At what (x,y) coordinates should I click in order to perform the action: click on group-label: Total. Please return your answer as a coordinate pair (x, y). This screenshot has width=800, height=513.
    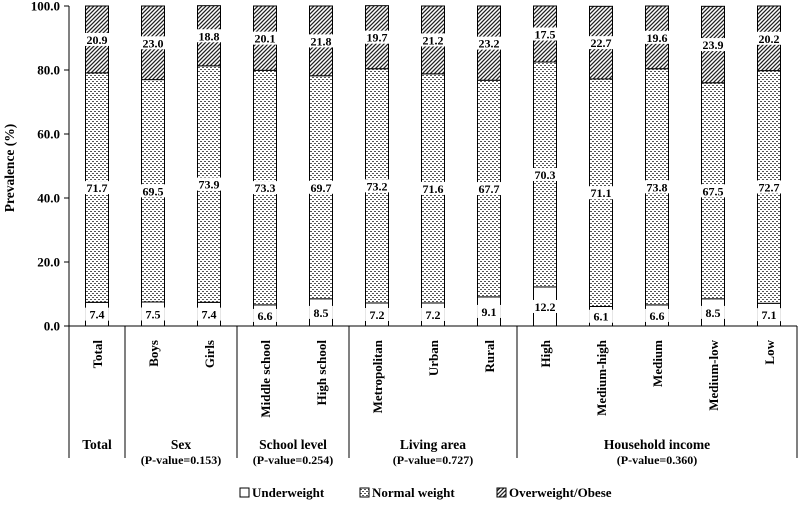
    Looking at the image, I should click on (97, 444).